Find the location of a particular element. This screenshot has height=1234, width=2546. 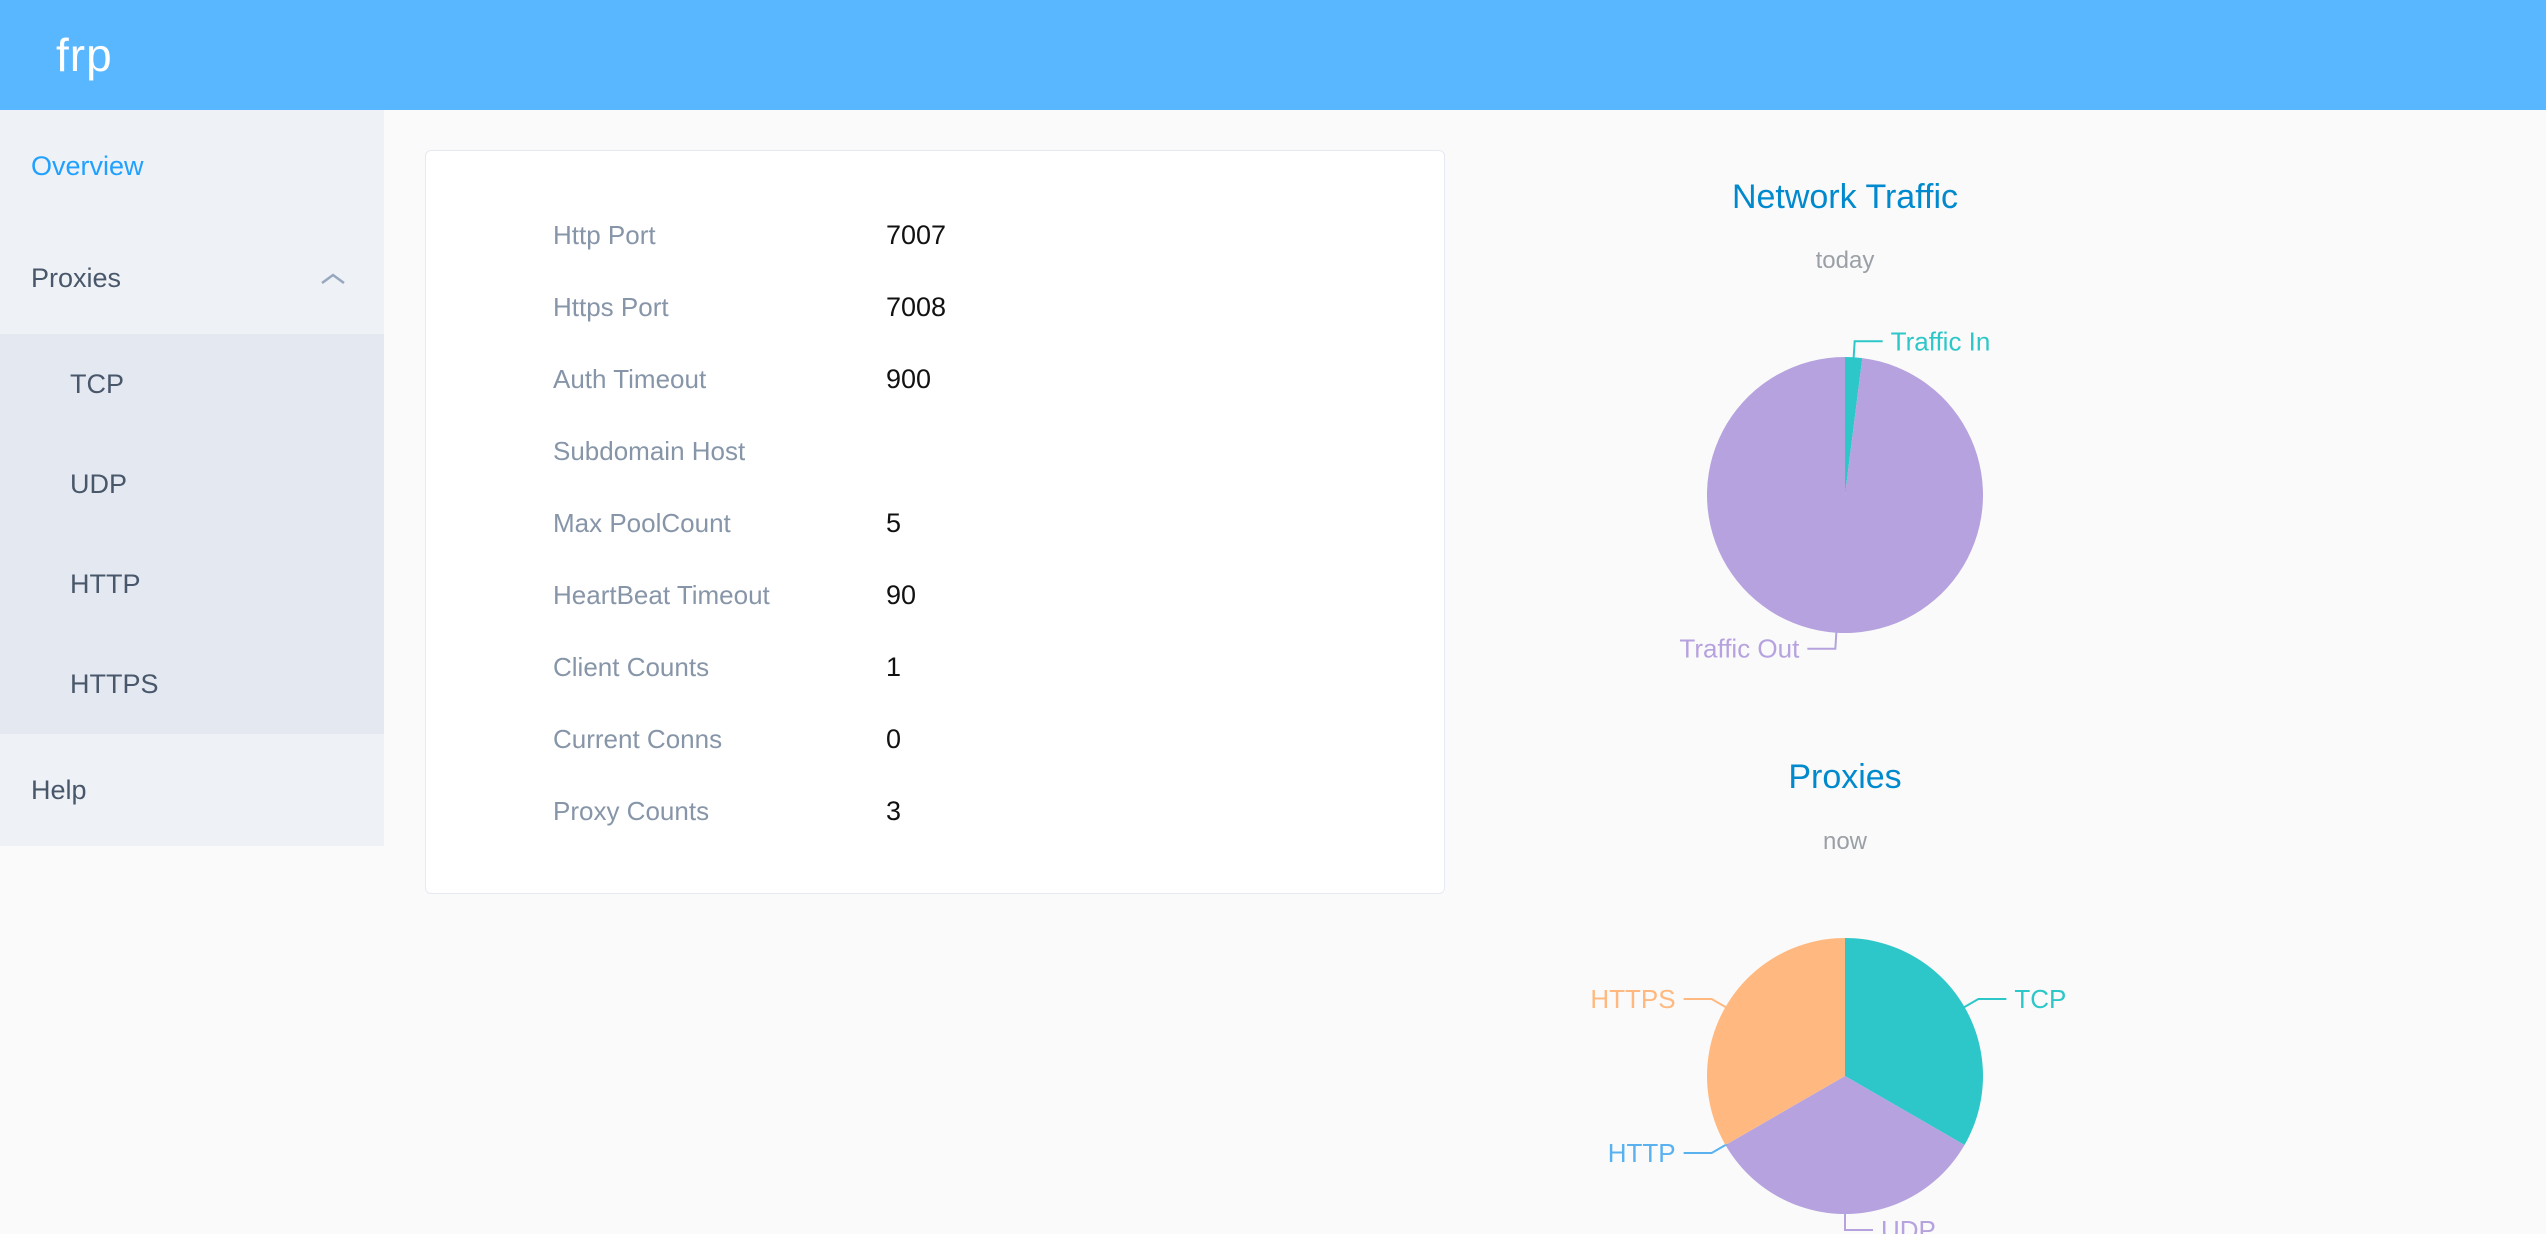

info-label: Auth Timeout is located at coordinates (630, 378).